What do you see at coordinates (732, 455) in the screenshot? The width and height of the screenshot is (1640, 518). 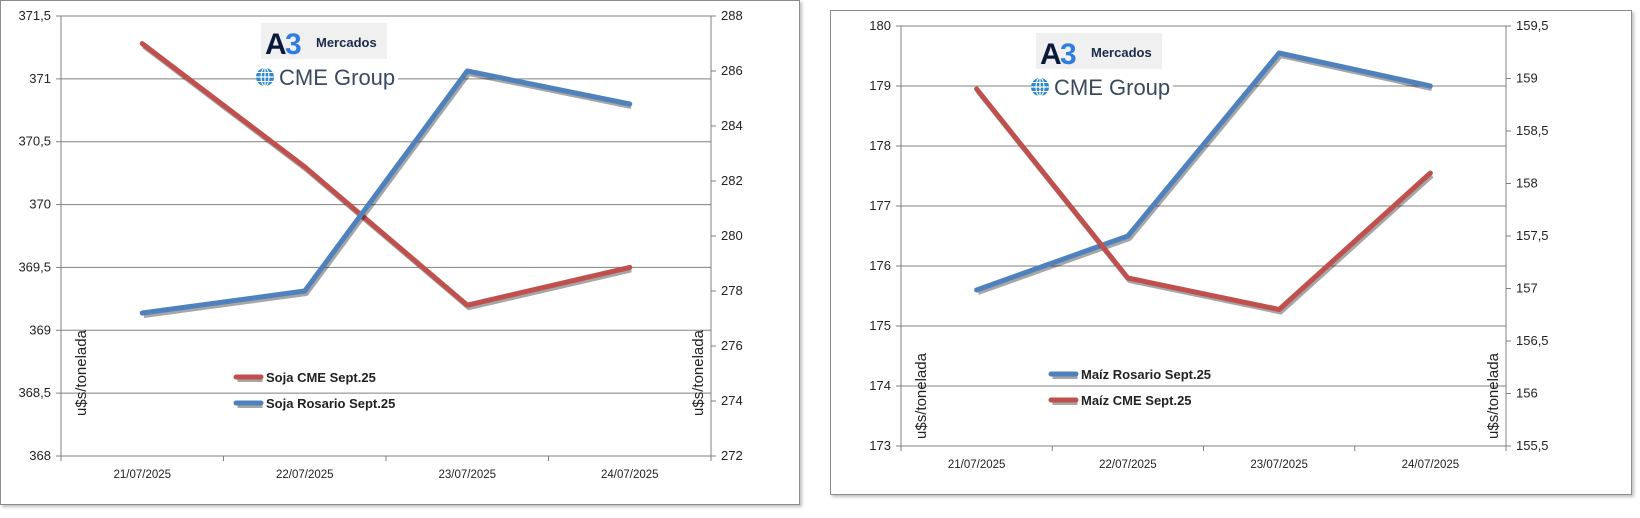 I see `y2-axis-tick-label: 272` at bounding box center [732, 455].